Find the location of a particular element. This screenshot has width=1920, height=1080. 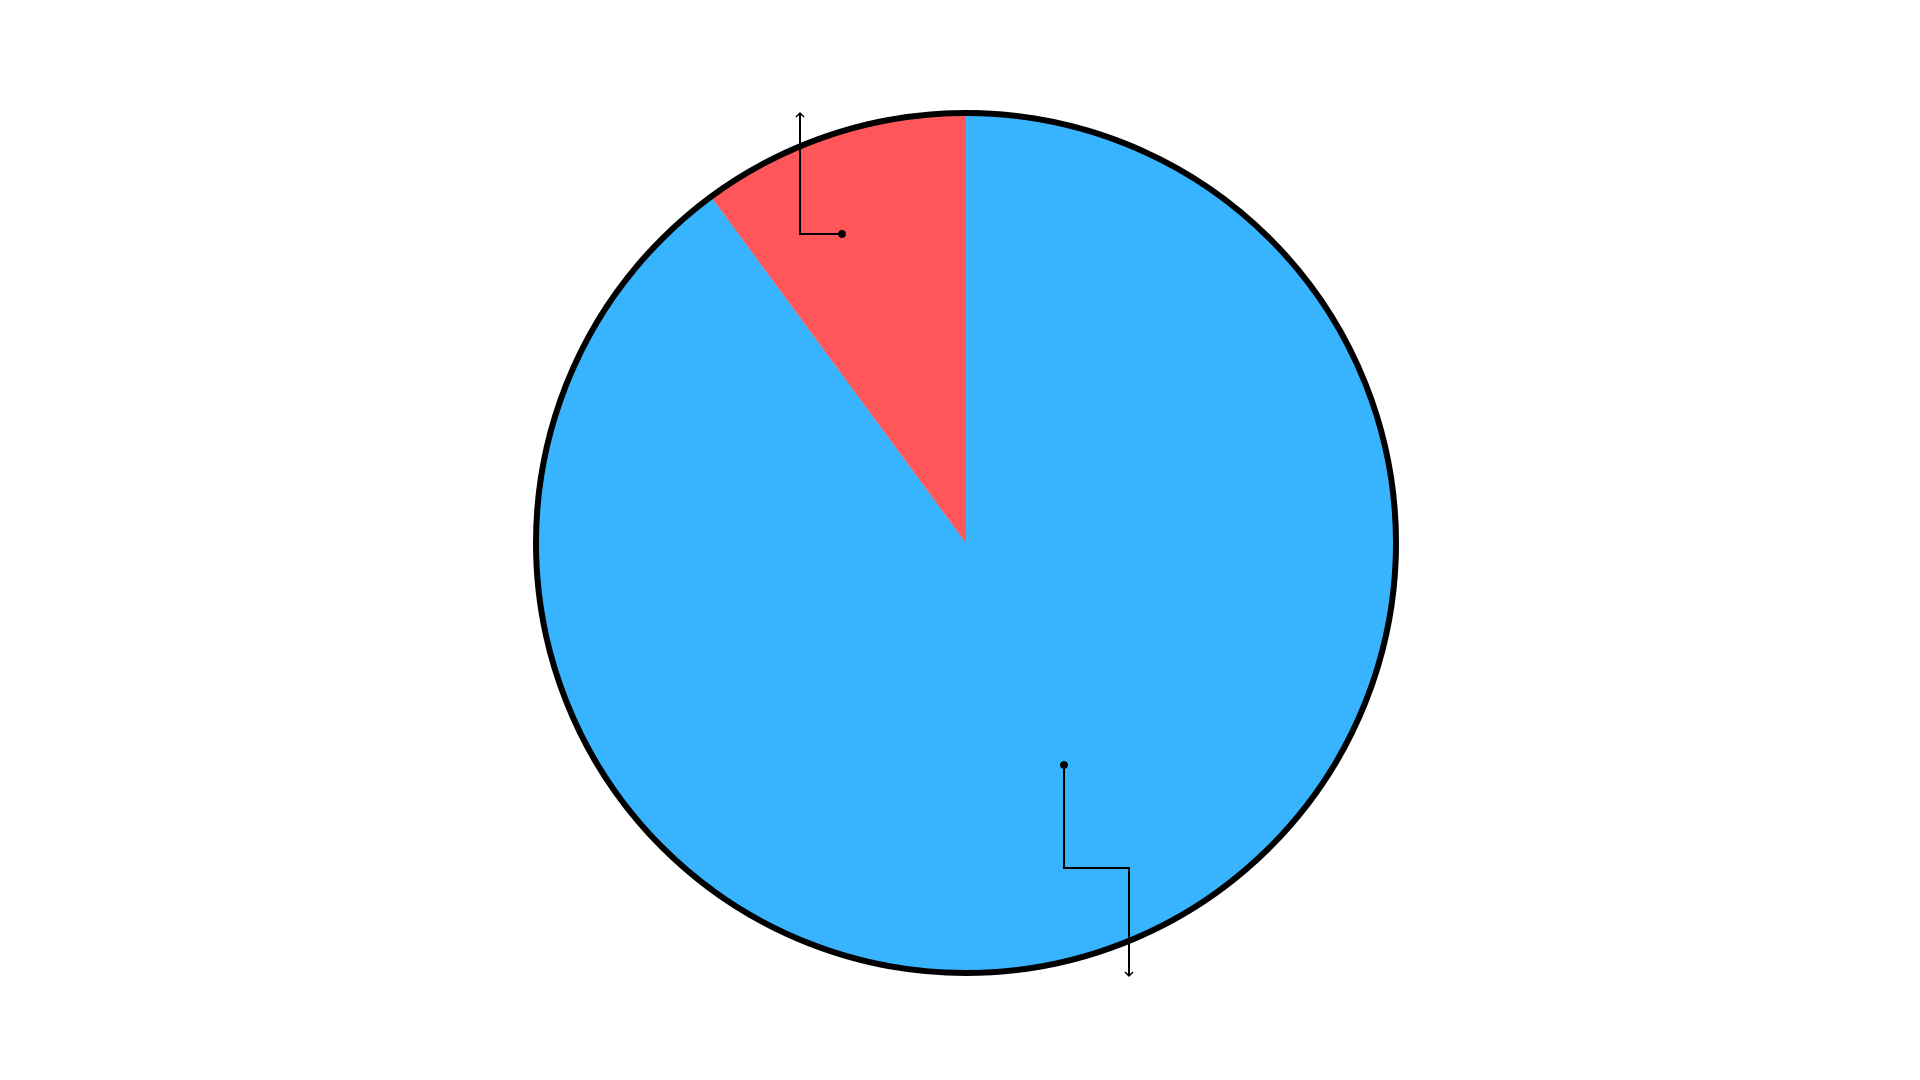

leader-lines-layer is located at coordinates (964, 544).